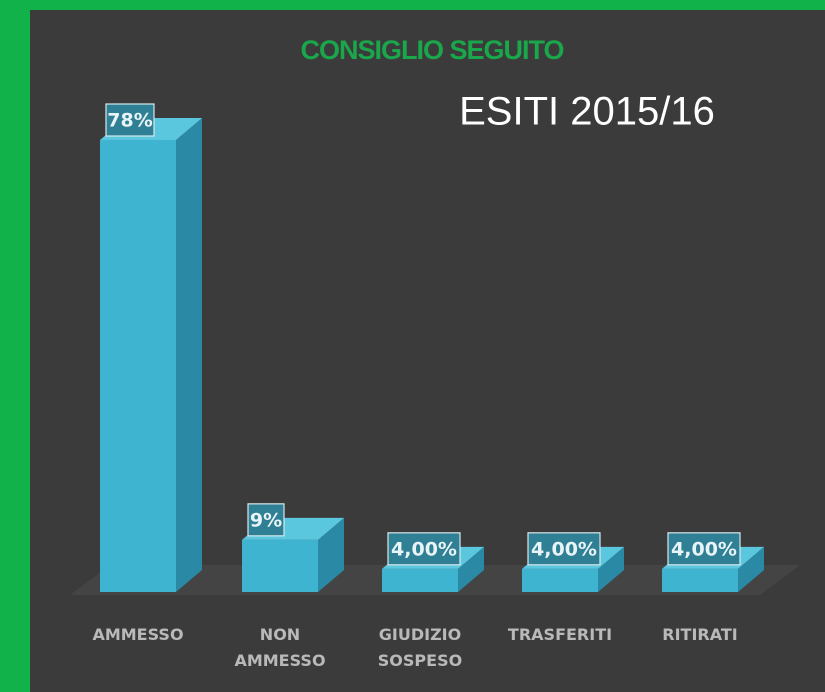 The image size is (825, 692). Describe the element at coordinates (280, 647) in the screenshot. I see `x-tick-label: NON AMMESSO` at that location.